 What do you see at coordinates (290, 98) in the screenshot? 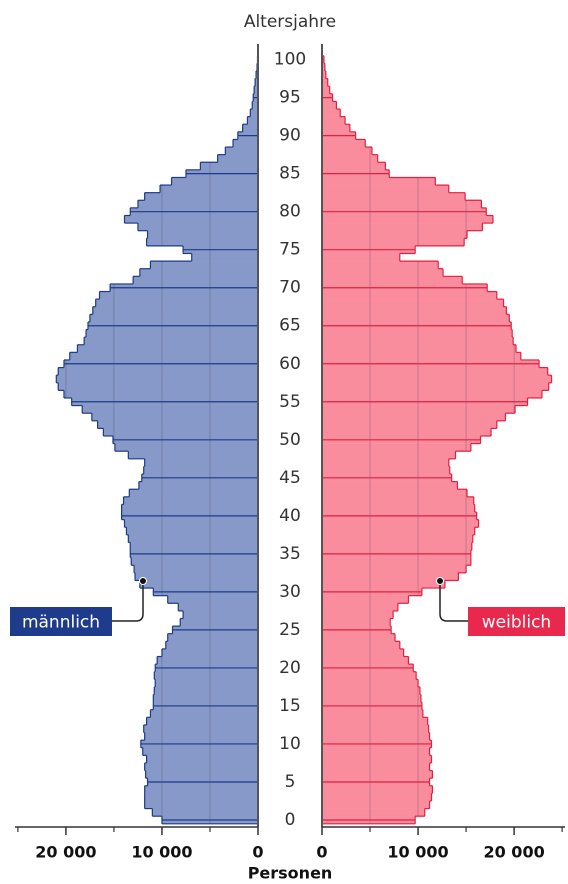
I see `y-tick-label: 95` at bounding box center [290, 98].